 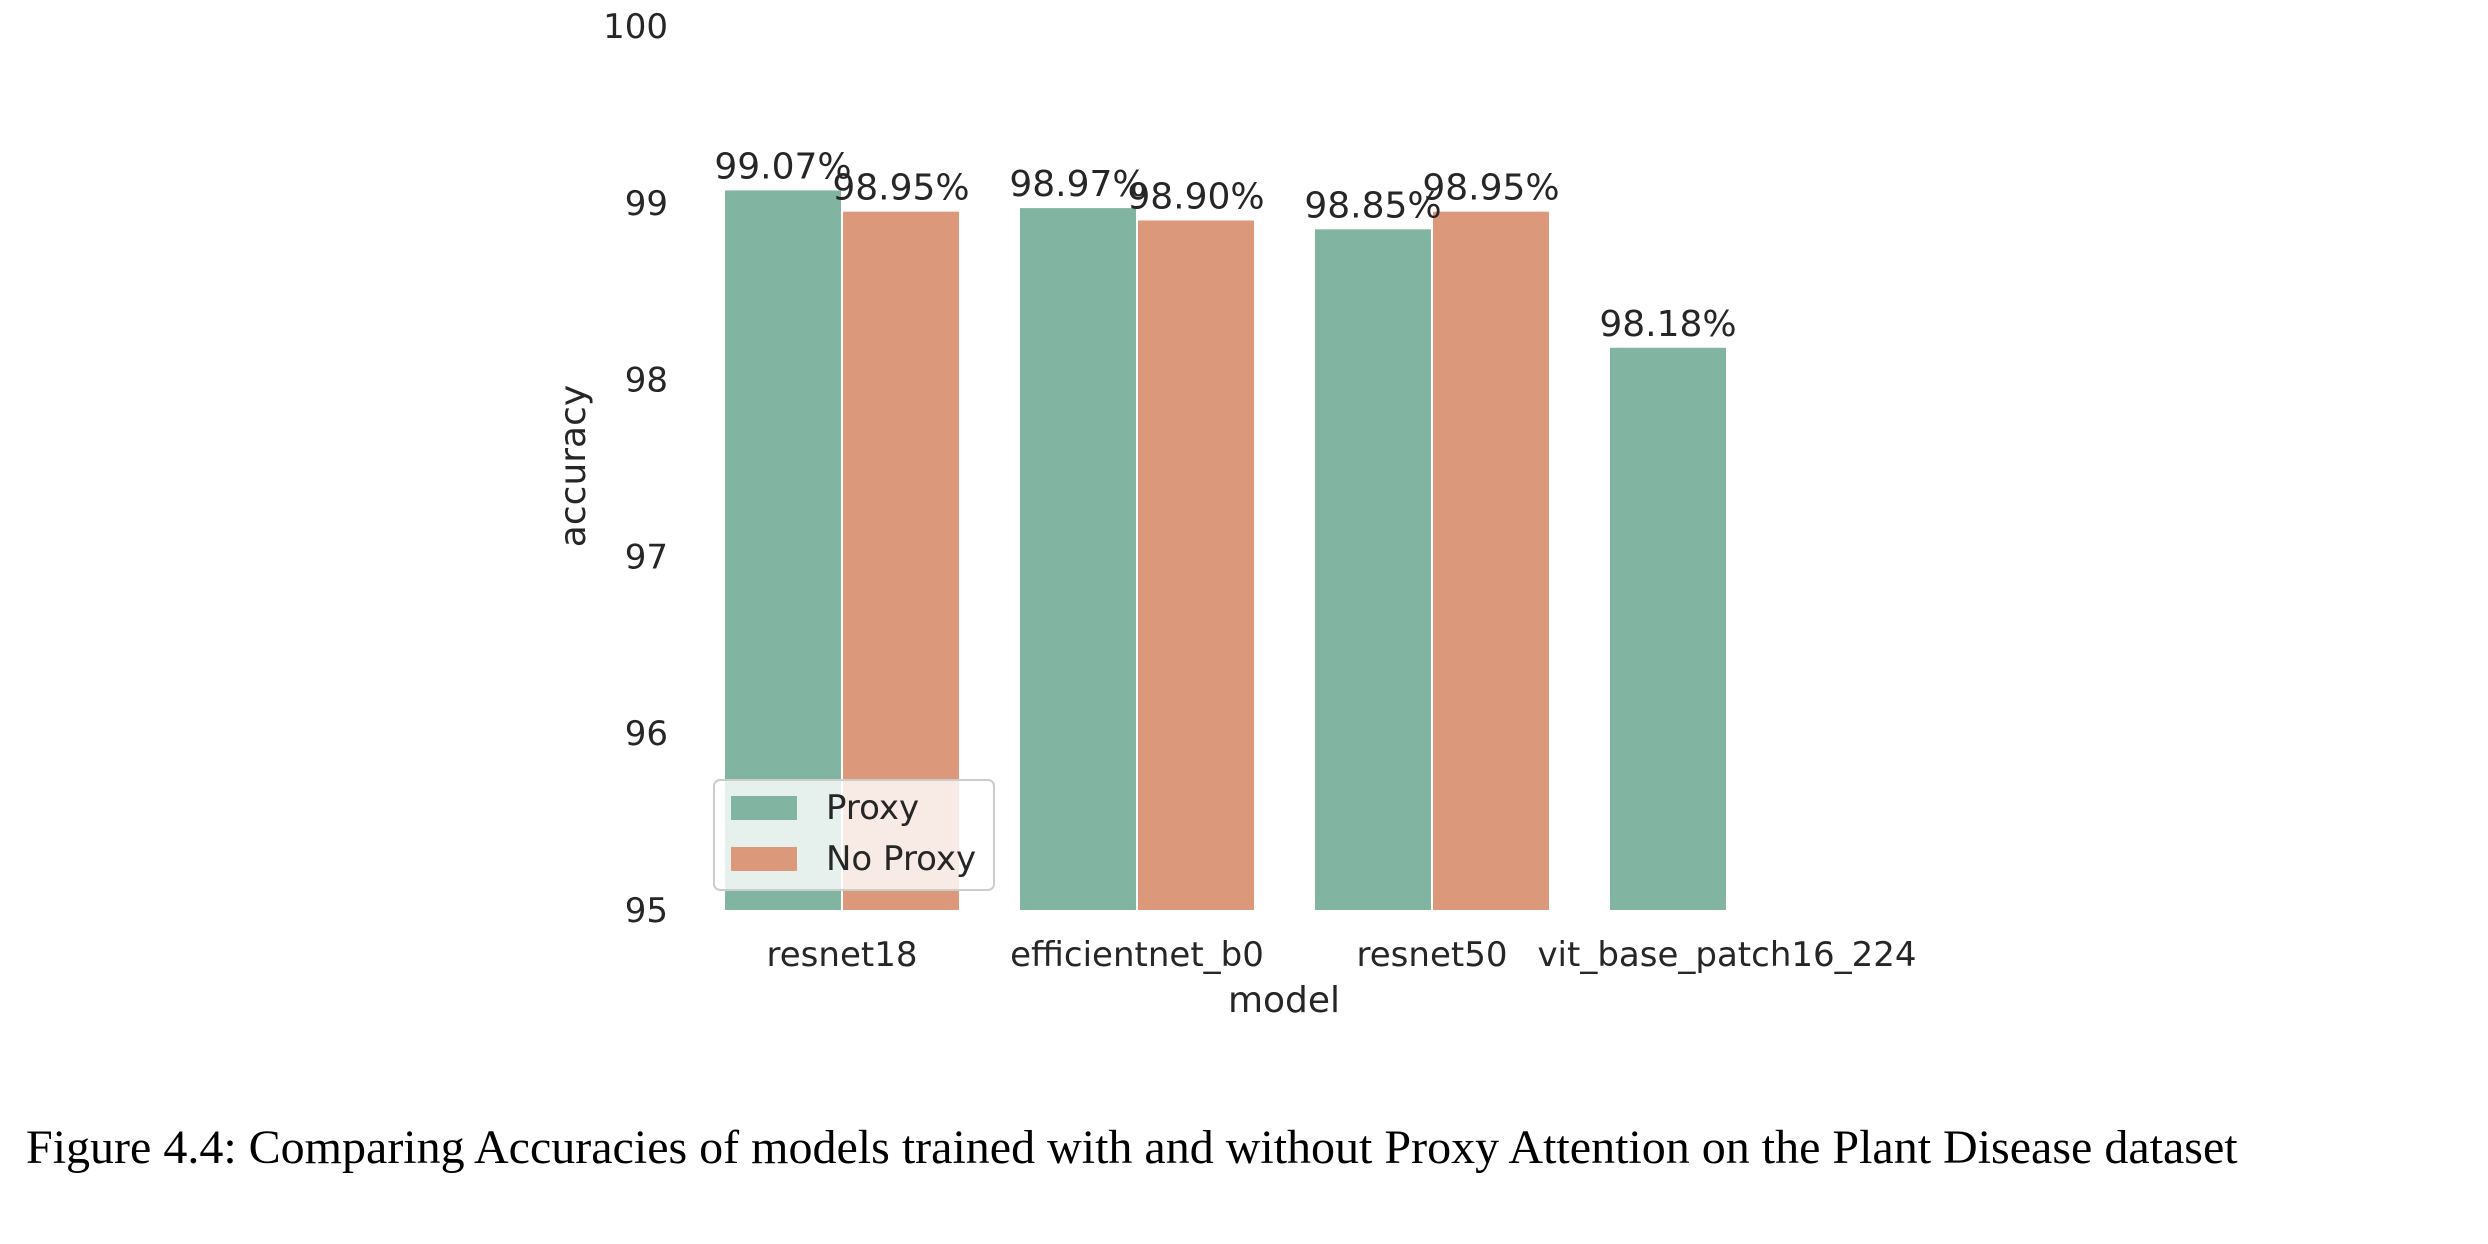 What do you see at coordinates (1195, 196) in the screenshot?
I see `bar-value-label: 98.90%` at bounding box center [1195, 196].